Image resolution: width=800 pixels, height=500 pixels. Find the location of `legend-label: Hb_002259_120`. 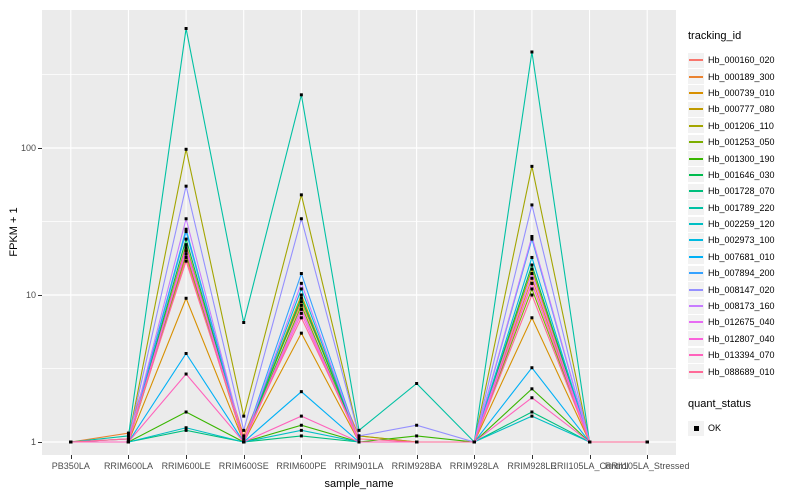

legend-label: Hb_002259_120 is located at coordinates (741, 224).